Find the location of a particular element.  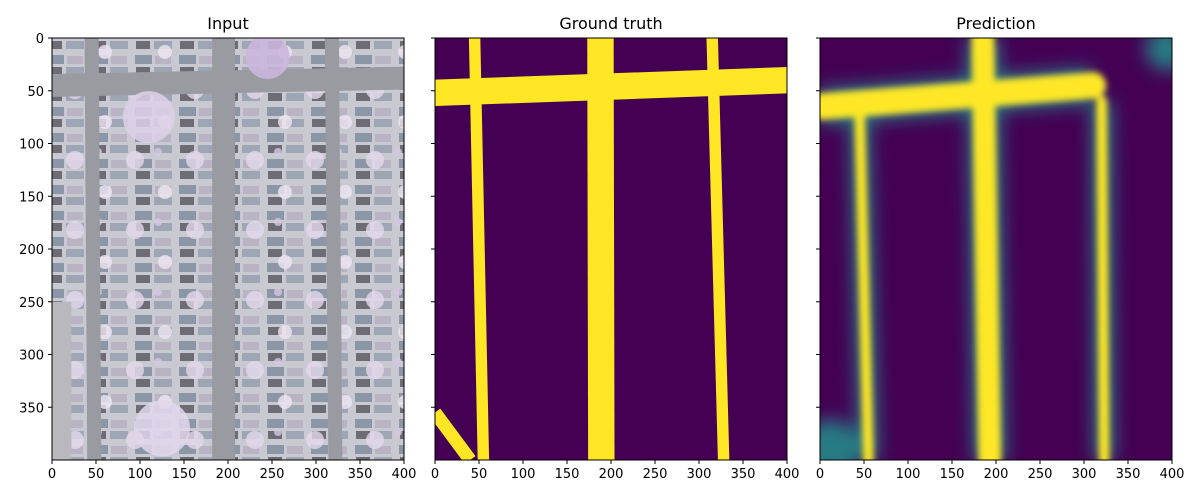

photo-lot is located at coordinates (62, 380).